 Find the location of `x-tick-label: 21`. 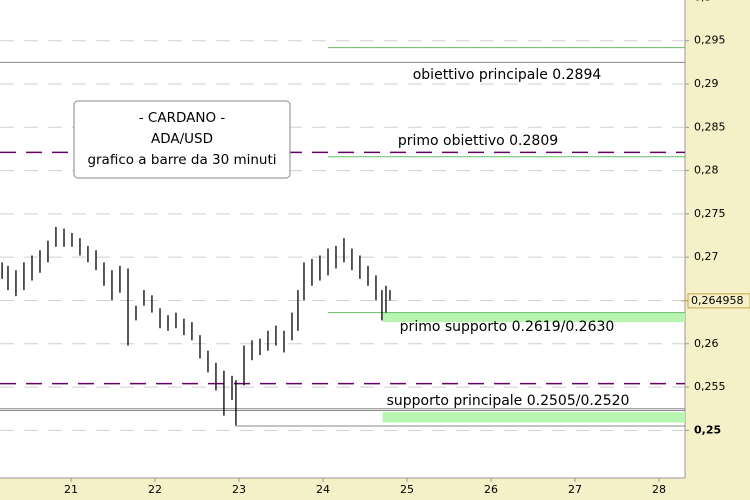

x-tick-label: 21 is located at coordinates (71, 489).